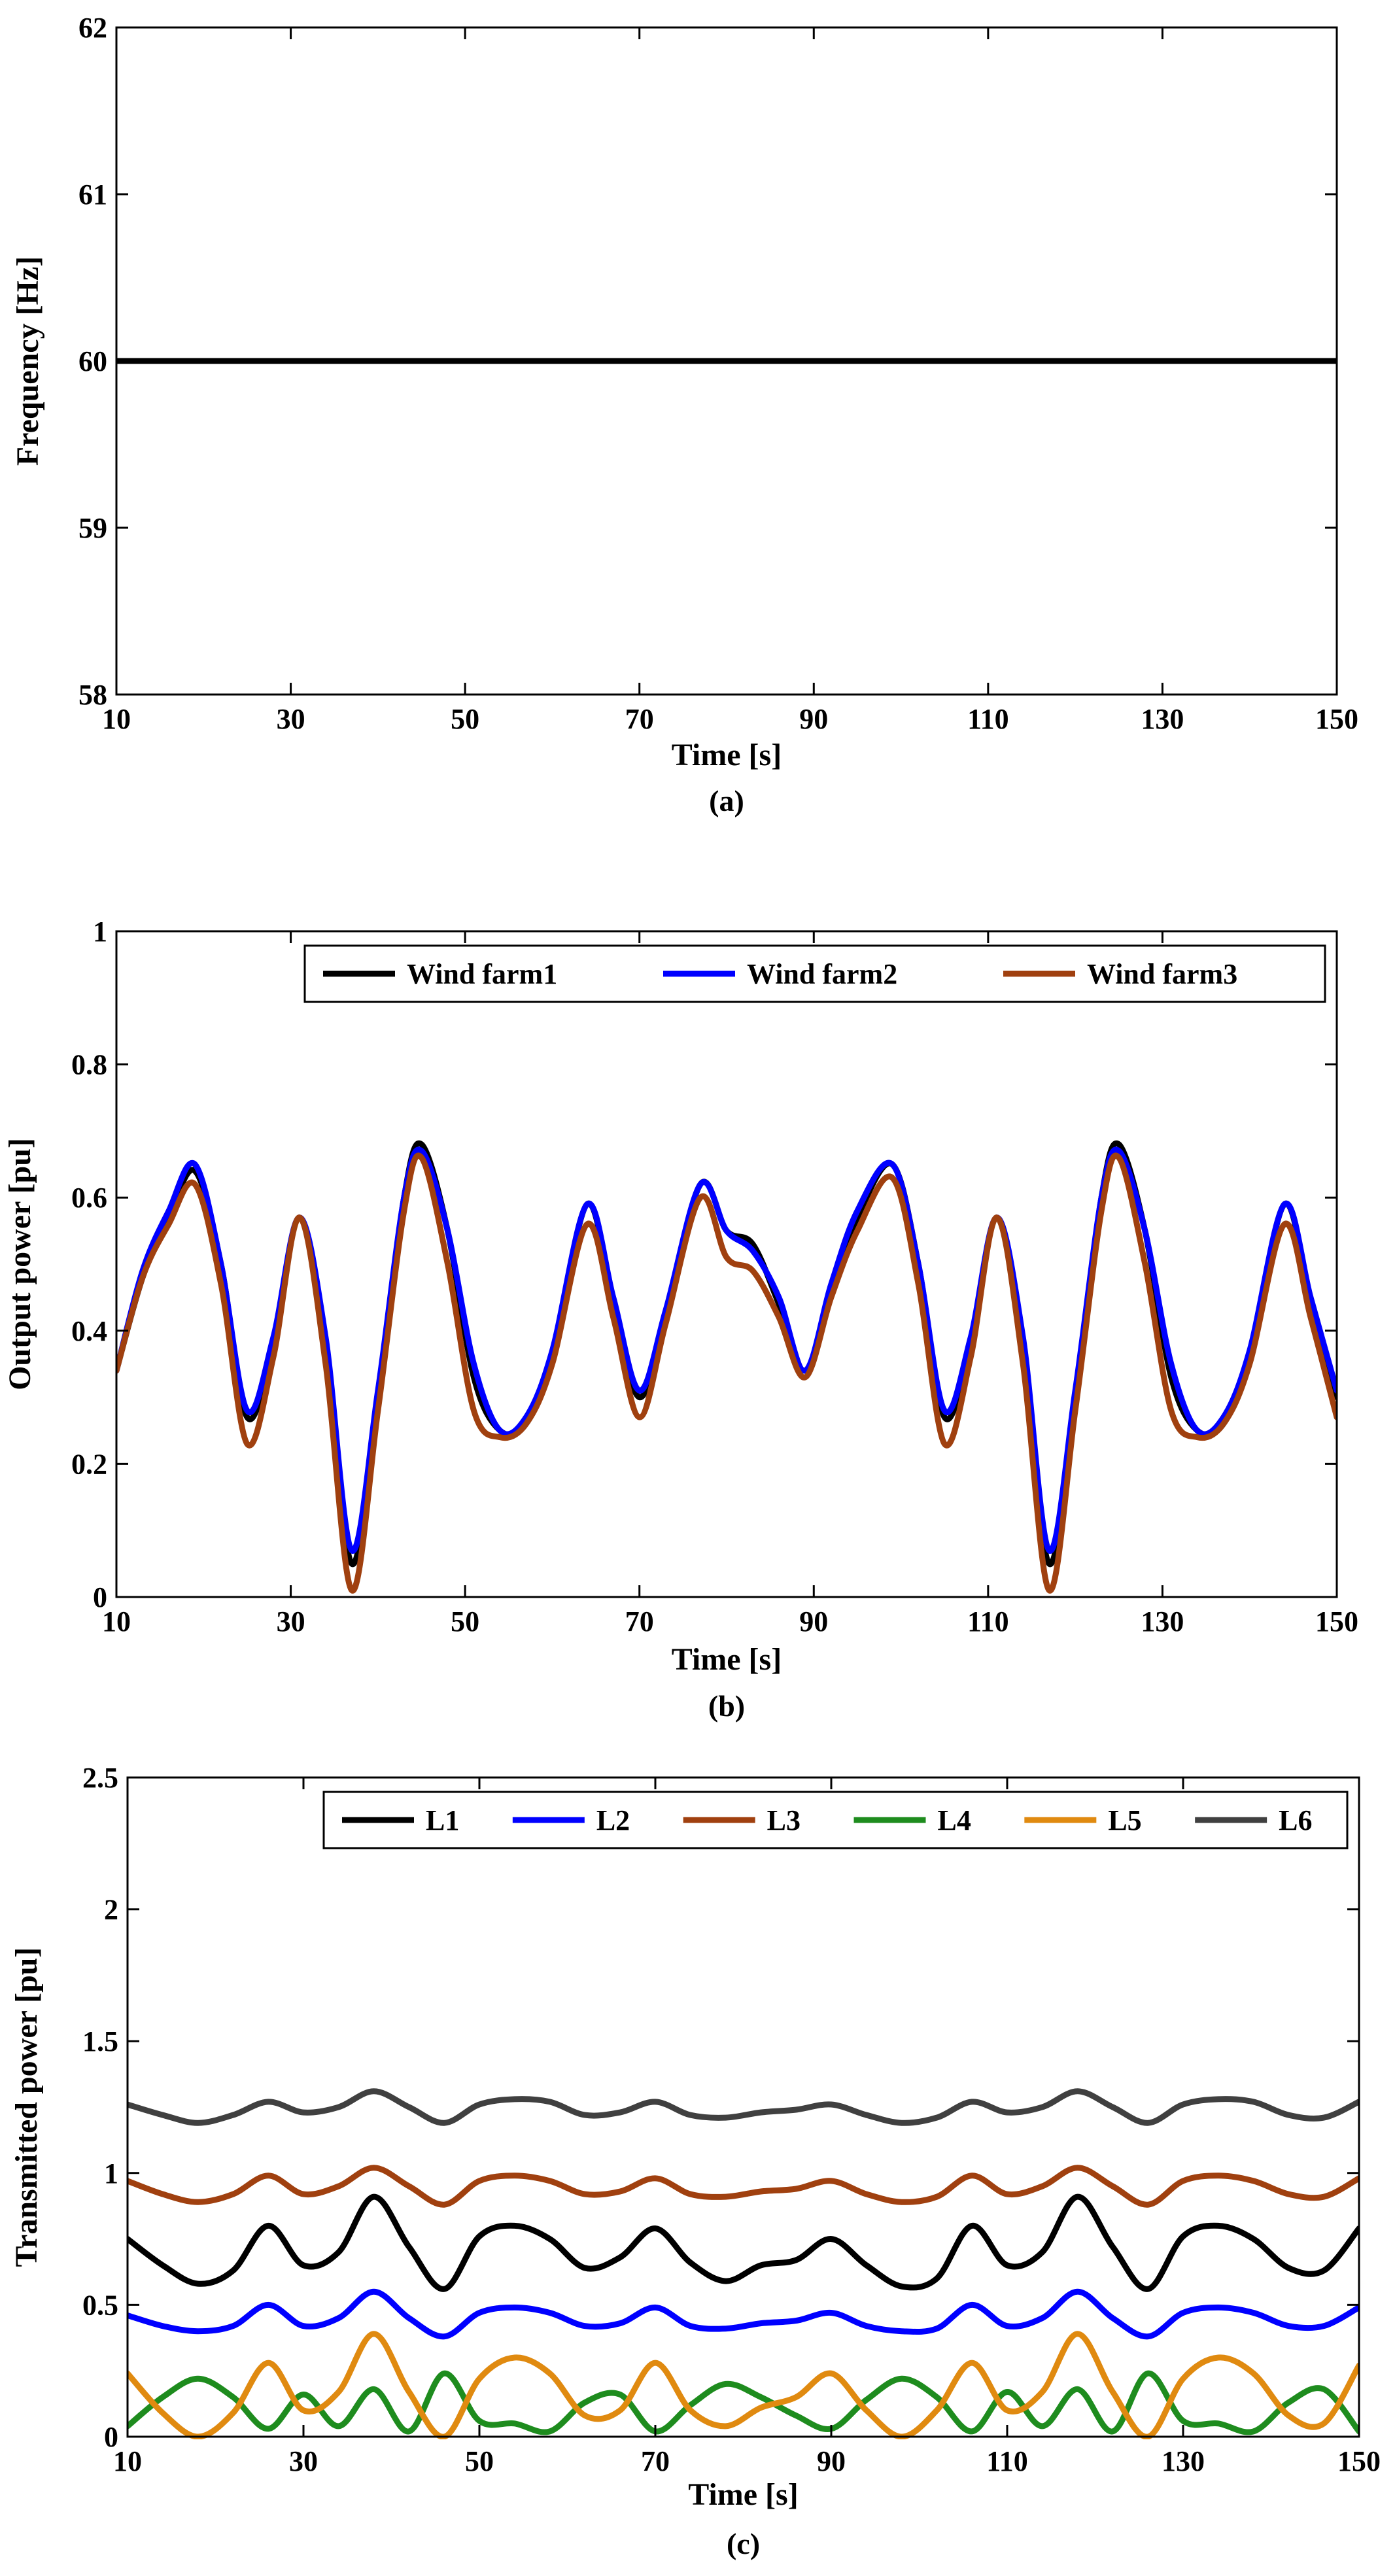 Image resolution: width=1395 pixels, height=2576 pixels. What do you see at coordinates (27, 2107) in the screenshot?
I see `y-axis-label: Transmitted power [pu]` at bounding box center [27, 2107].